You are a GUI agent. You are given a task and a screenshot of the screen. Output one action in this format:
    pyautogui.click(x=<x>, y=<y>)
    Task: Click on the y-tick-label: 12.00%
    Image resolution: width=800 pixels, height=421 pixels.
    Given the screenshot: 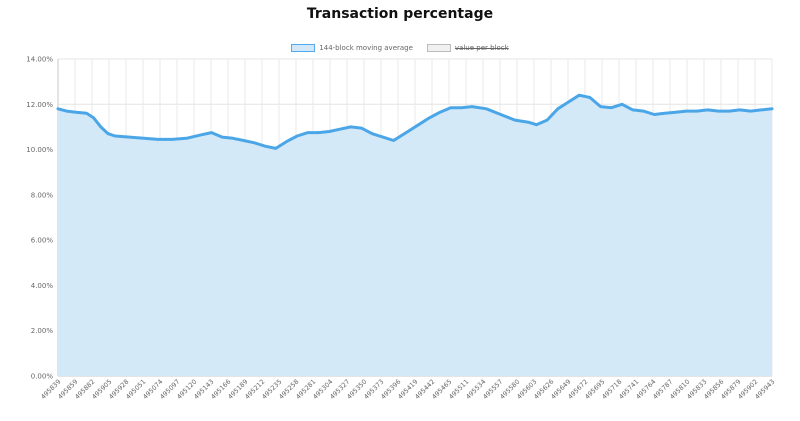 What is the action you would take?
    pyautogui.click(x=39, y=105)
    